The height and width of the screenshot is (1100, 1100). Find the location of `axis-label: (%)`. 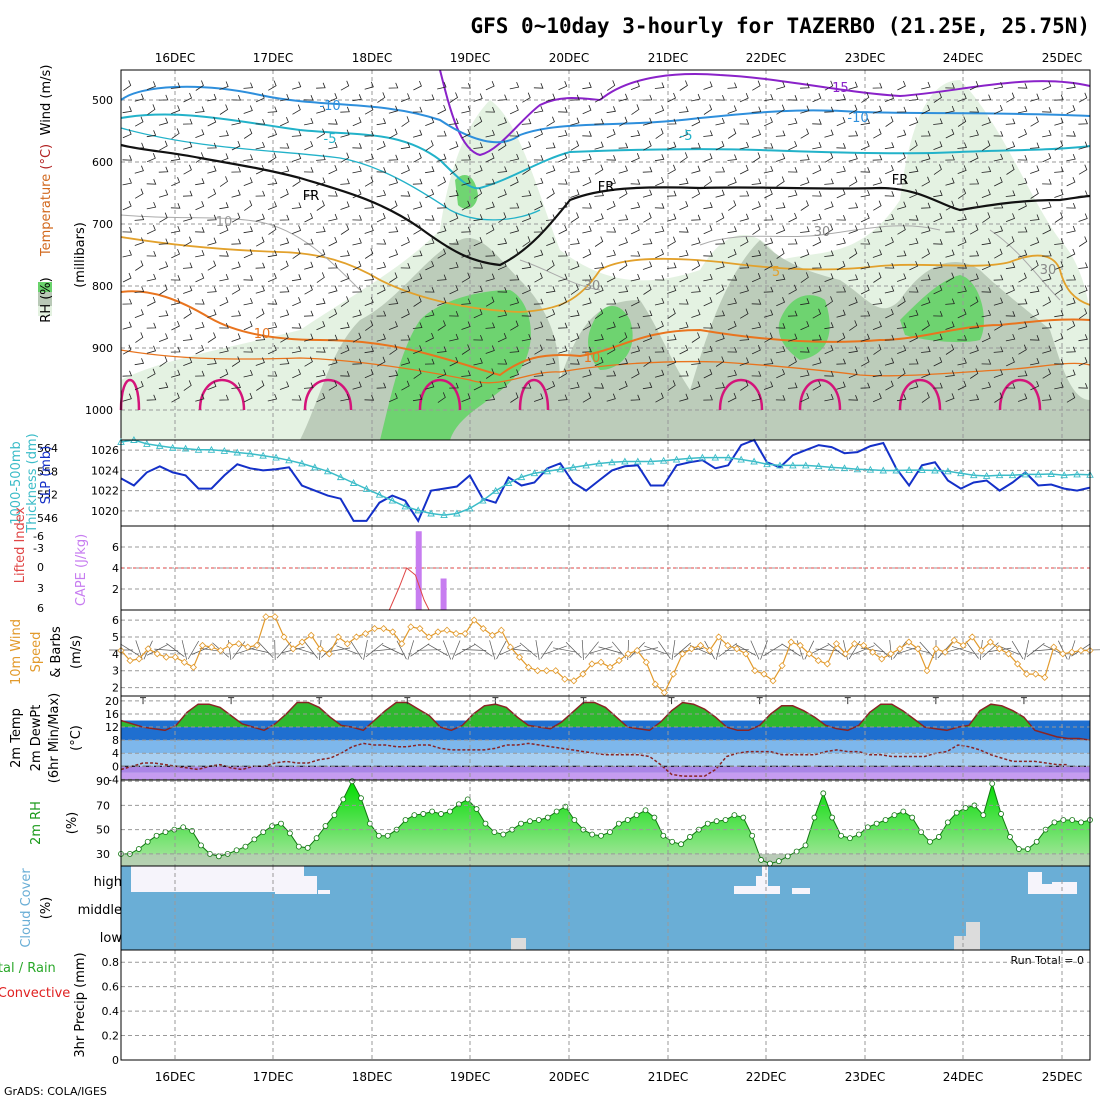

axis-label: (%) is located at coordinates (46, 908).